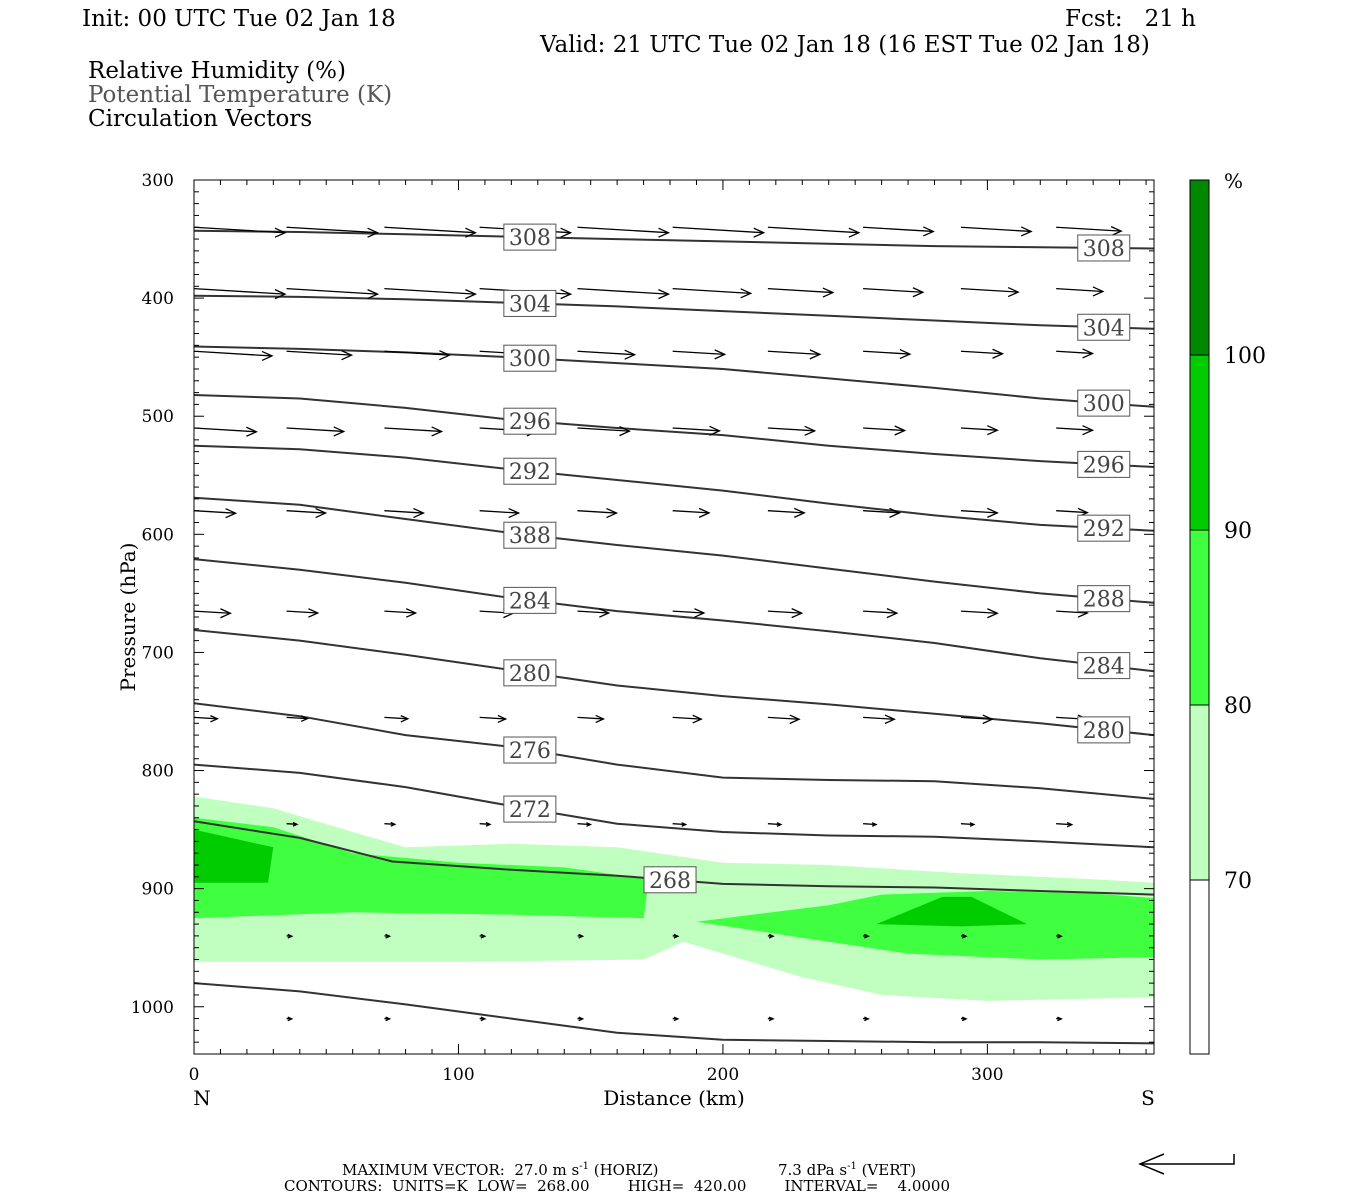 This screenshot has width=1350, height=1200. Describe the element at coordinates (158, 299) in the screenshot. I see `y-tick-label: 400` at that location.